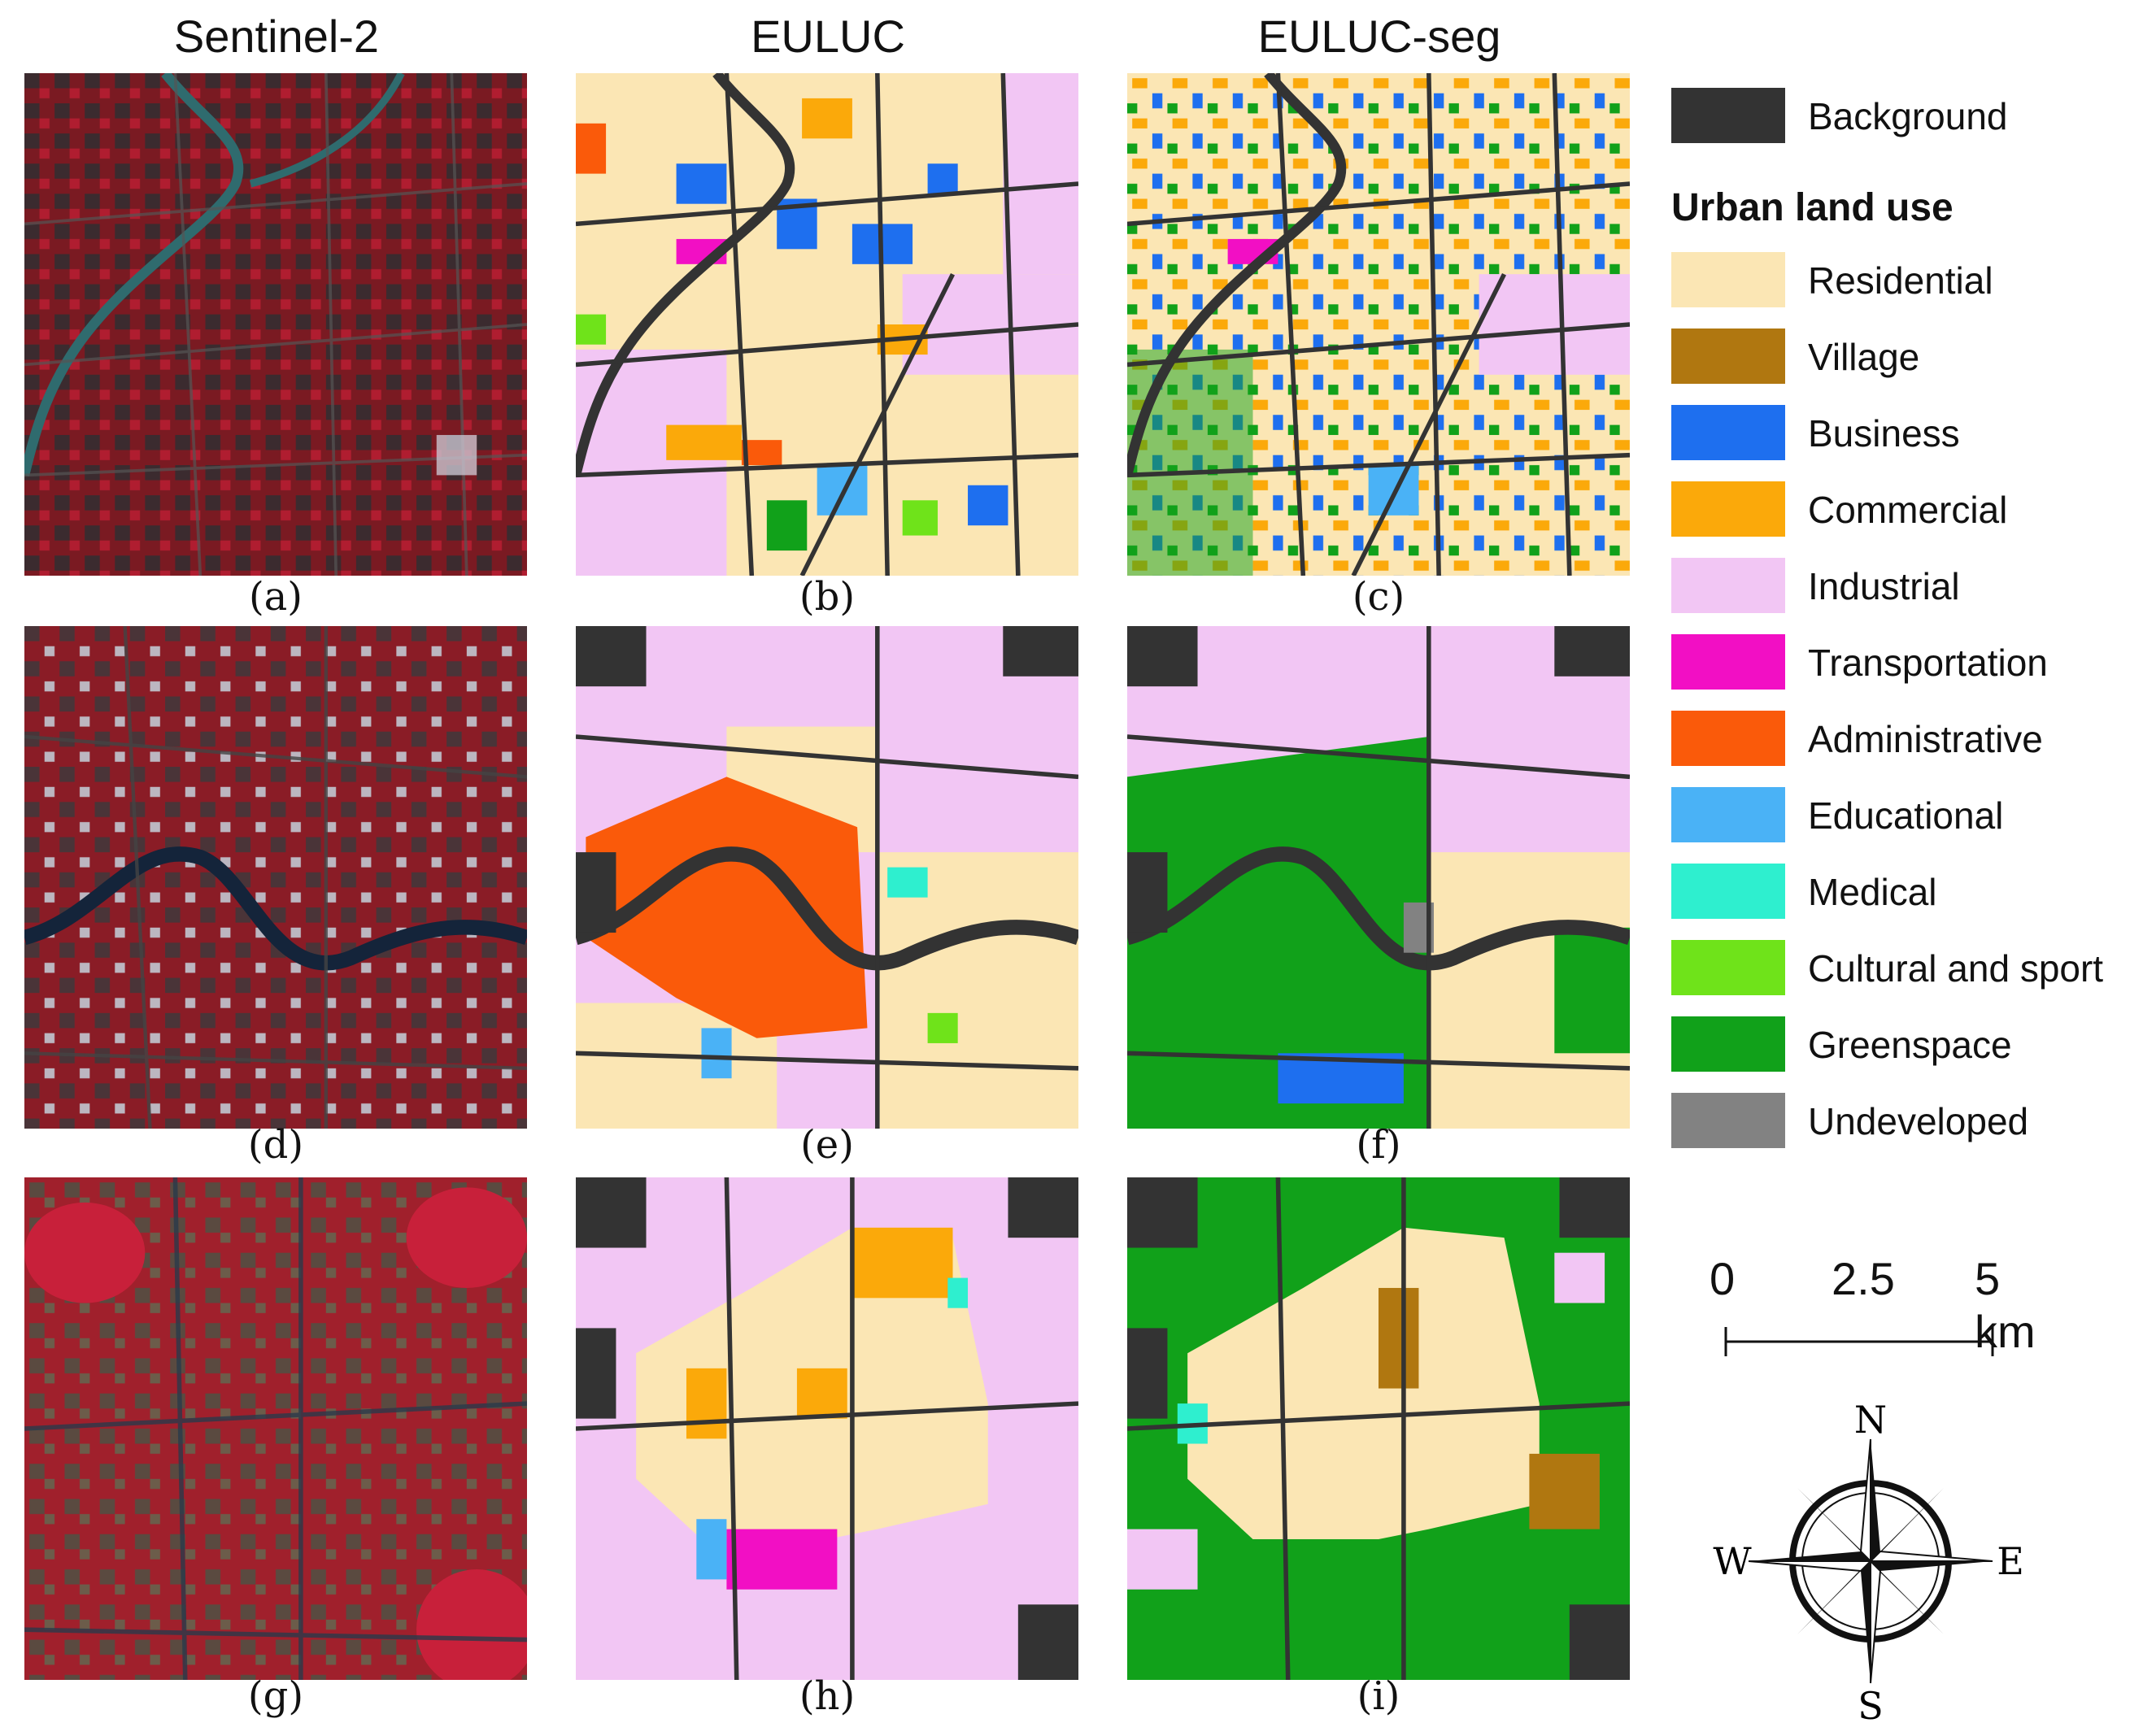 The height and width of the screenshot is (1736, 2143). Describe the element at coordinates (827, 597) in the screenshot. I see `panel-label-b: (b)` at that location.